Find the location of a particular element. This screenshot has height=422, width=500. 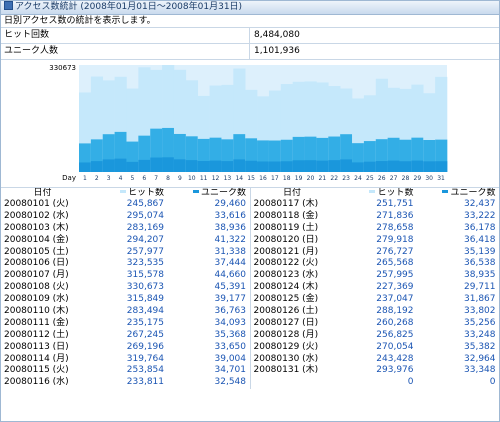

row-unique: 35,382 is located at coordinates (480, 346).